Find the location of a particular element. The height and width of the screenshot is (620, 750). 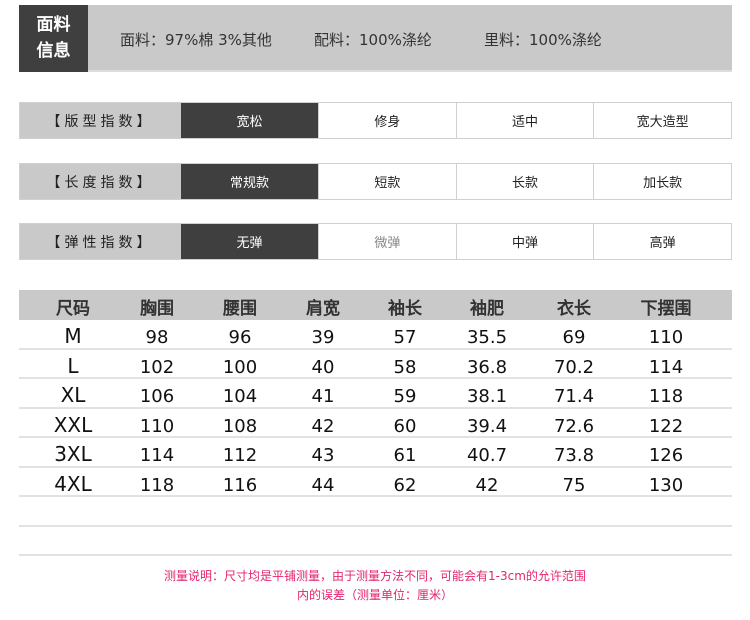

table-cell: XXL is located at coordinates (73, 424).